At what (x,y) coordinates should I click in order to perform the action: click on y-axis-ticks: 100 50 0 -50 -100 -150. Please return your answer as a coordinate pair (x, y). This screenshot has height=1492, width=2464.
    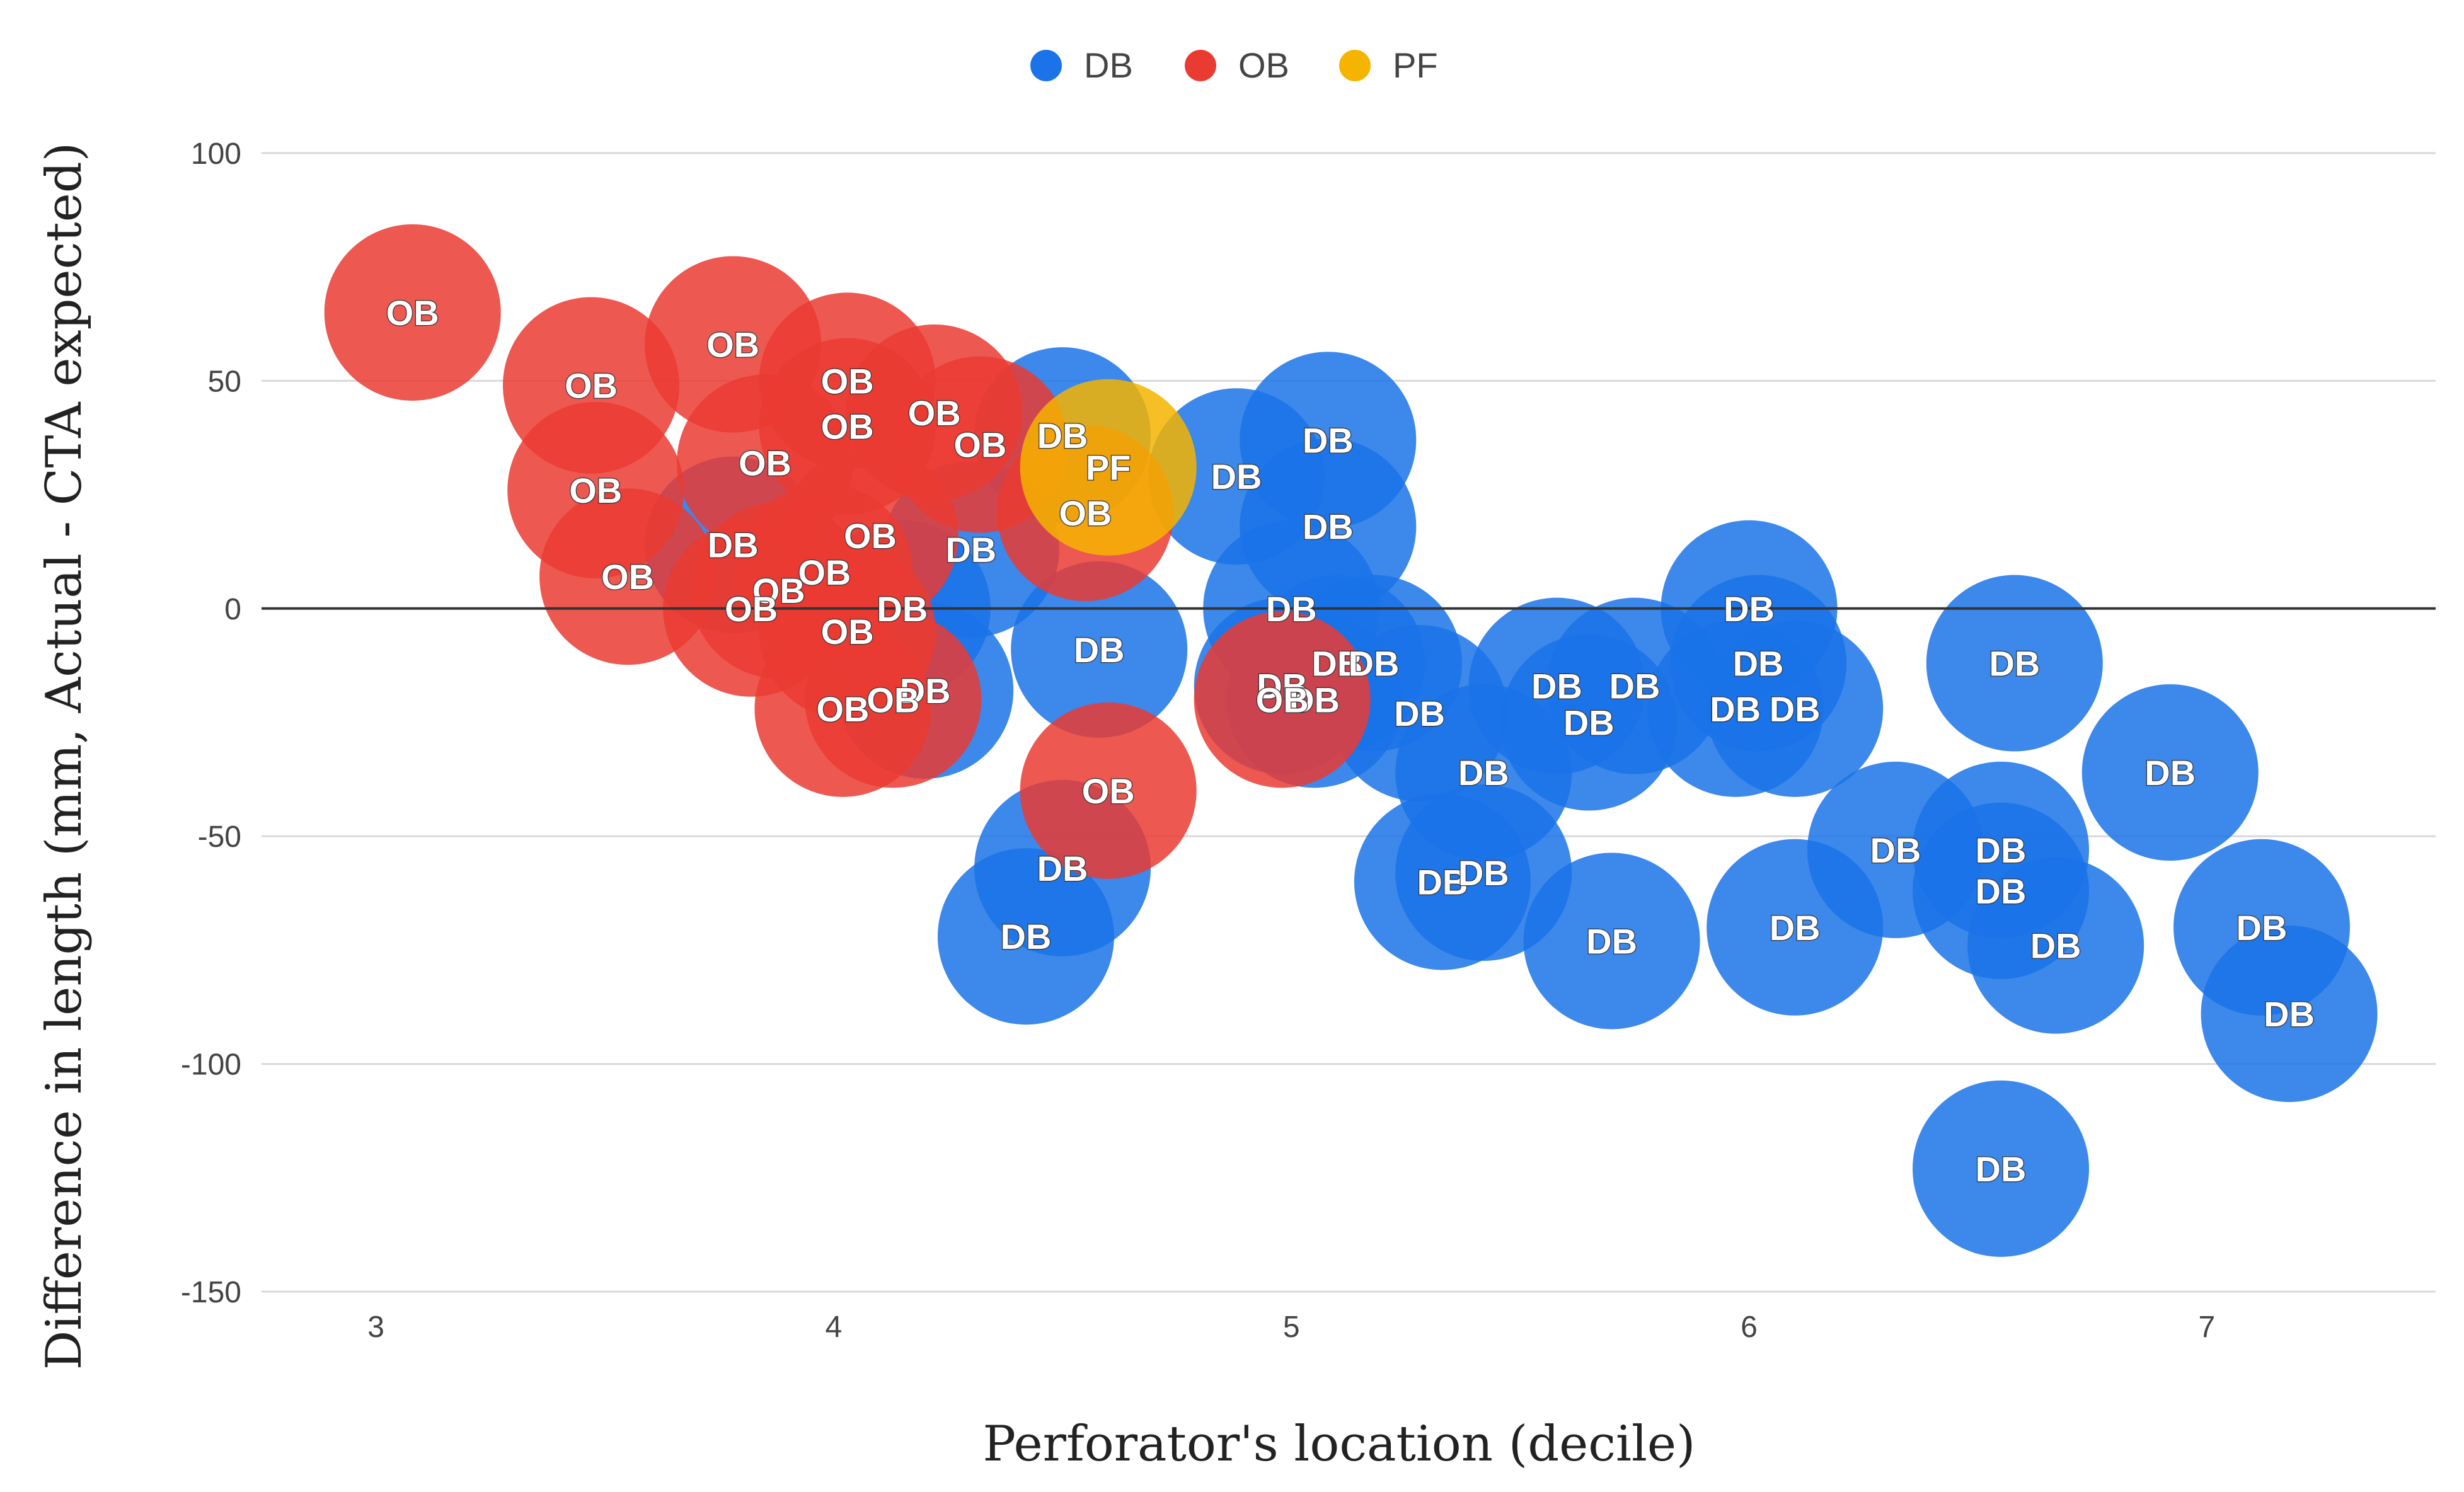
    Looking at the image, I should click on (211, 723).